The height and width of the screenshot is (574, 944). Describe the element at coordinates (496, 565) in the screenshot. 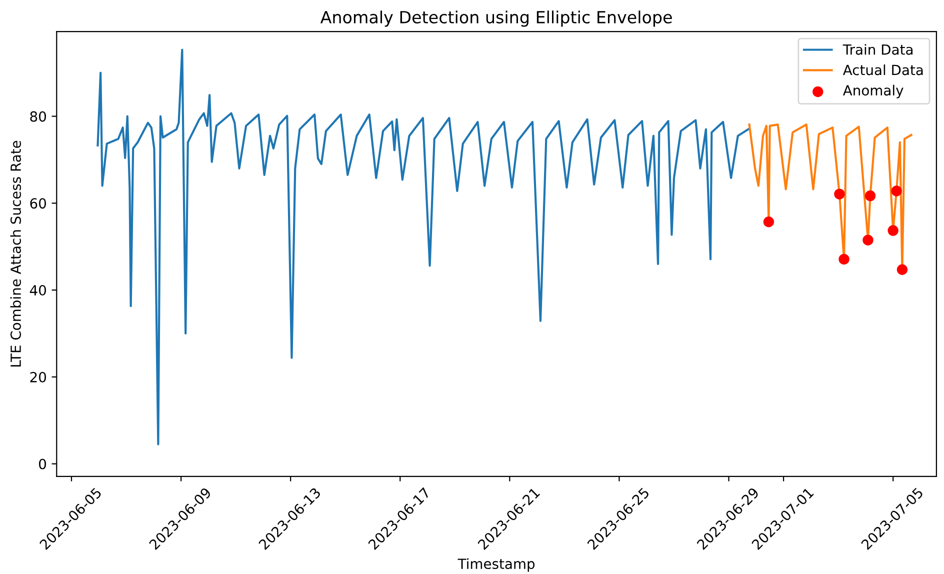

I see `x-axis-title: Timestamp` at that location.